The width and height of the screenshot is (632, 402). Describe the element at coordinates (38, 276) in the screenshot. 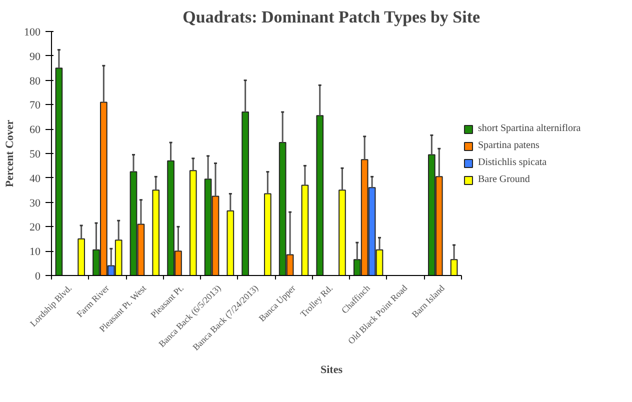

I see `y-tick-label: 0` at that location.